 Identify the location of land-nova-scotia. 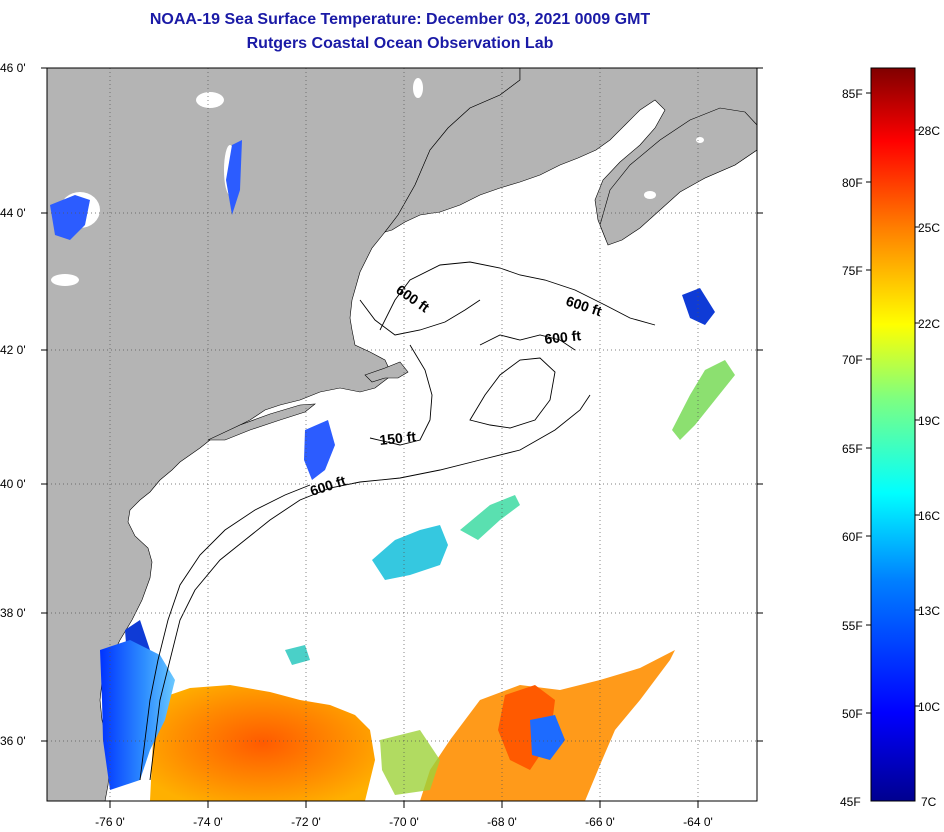
(678, 176).